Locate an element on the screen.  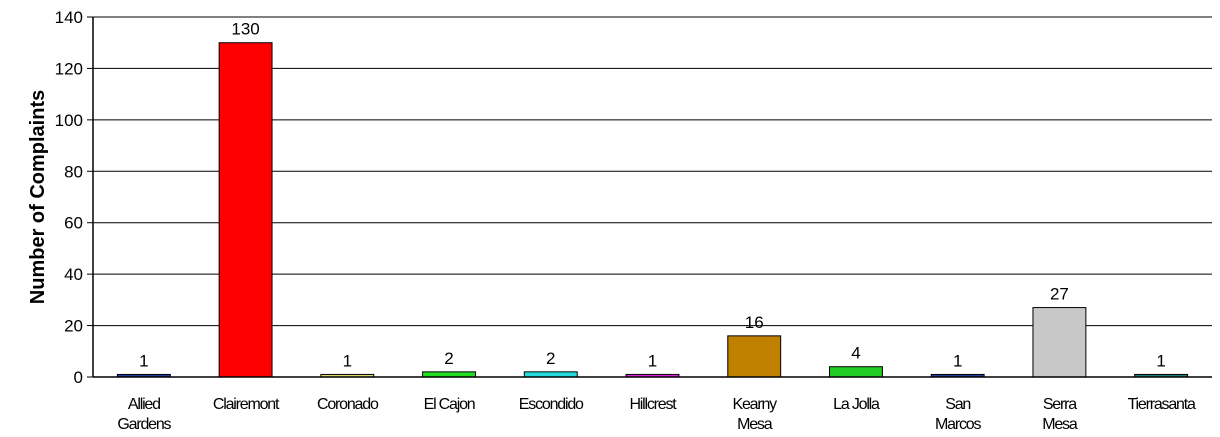
x-category-label: Clairemont is located at coordinates (246, 404).